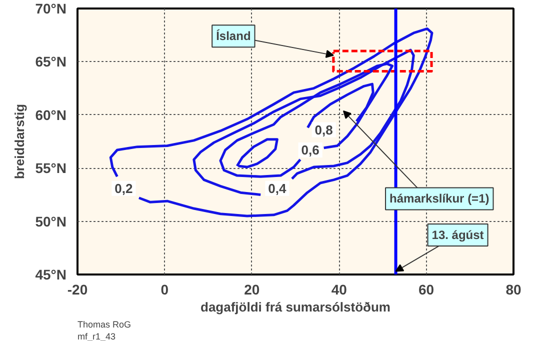 This screenshot has height=341, width=540. What do you see at coordinates (97, 336) in the screenshot?
I see `text: mf_r1_43` at bounding box center [97, 336].